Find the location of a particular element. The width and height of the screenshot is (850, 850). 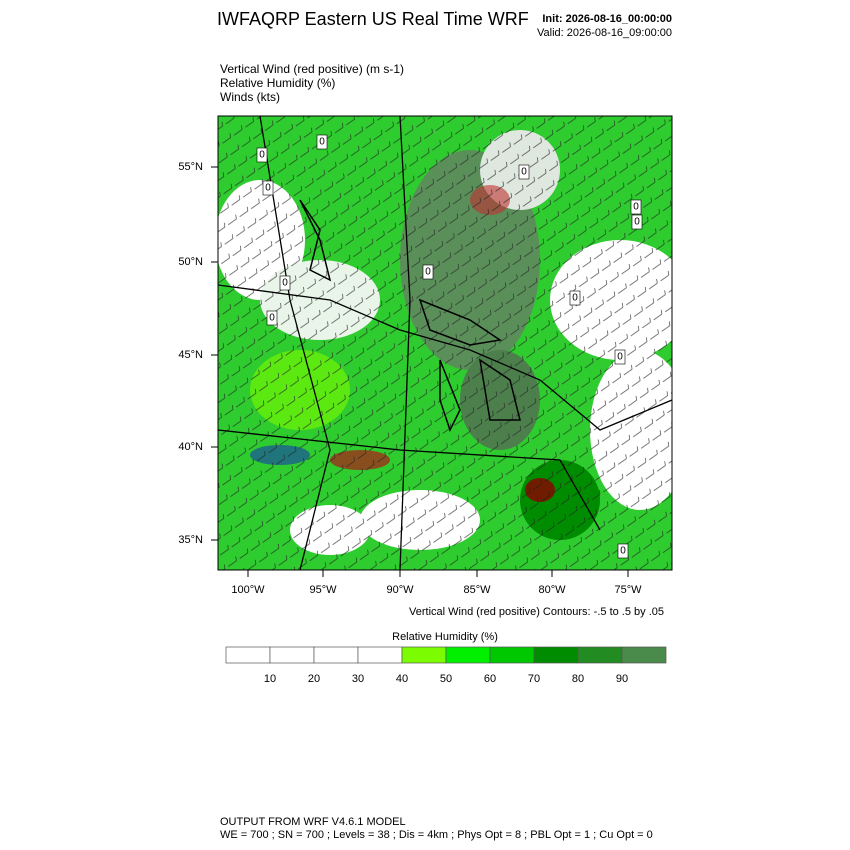

colorbar-tick-label: 50 is located at coordinates (446, 679).